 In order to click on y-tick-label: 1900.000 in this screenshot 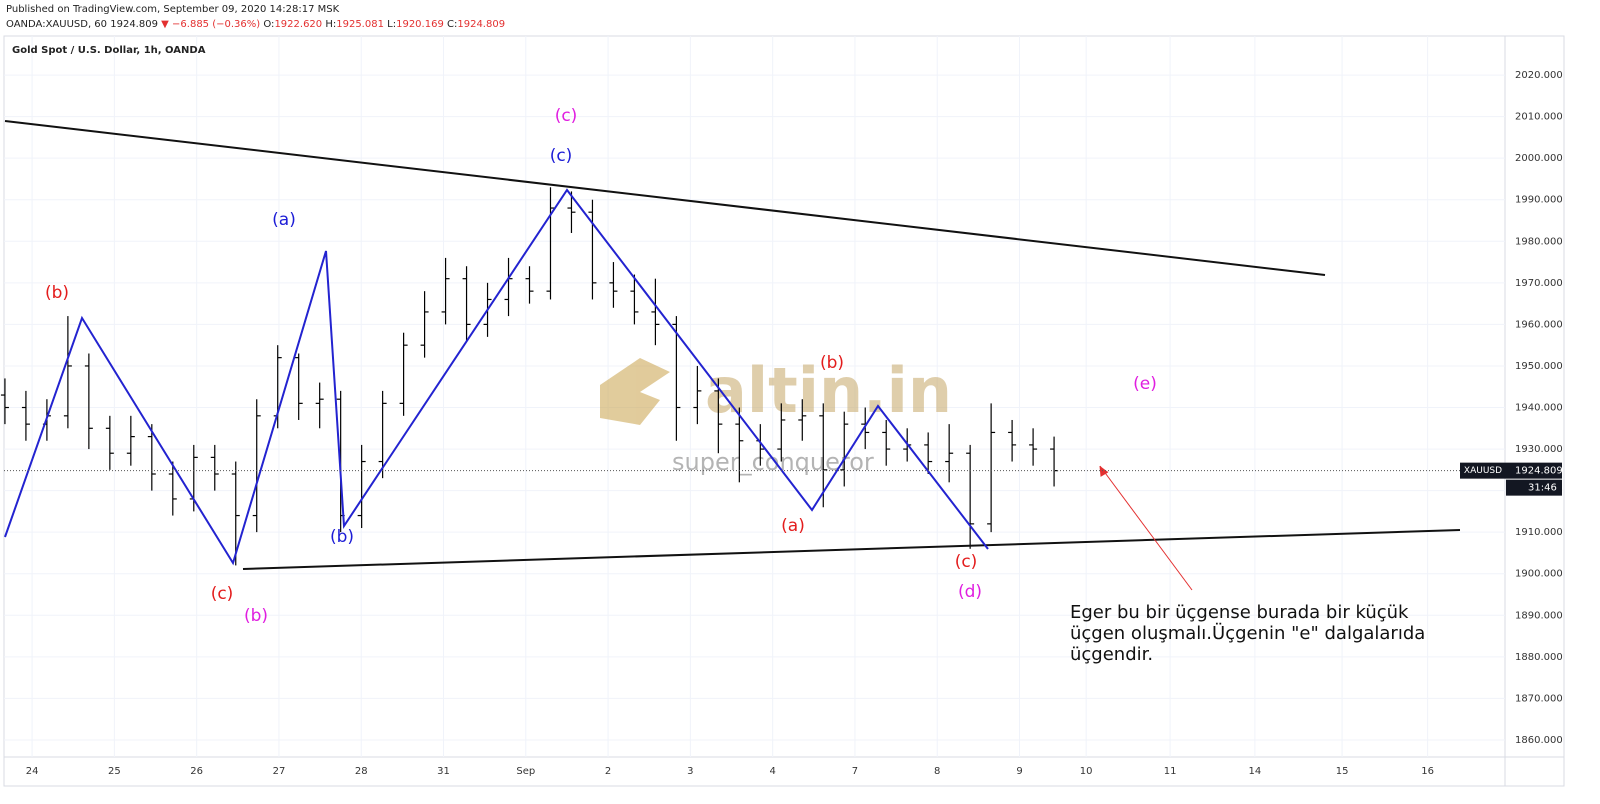, I will do `click(1539, 574)`.